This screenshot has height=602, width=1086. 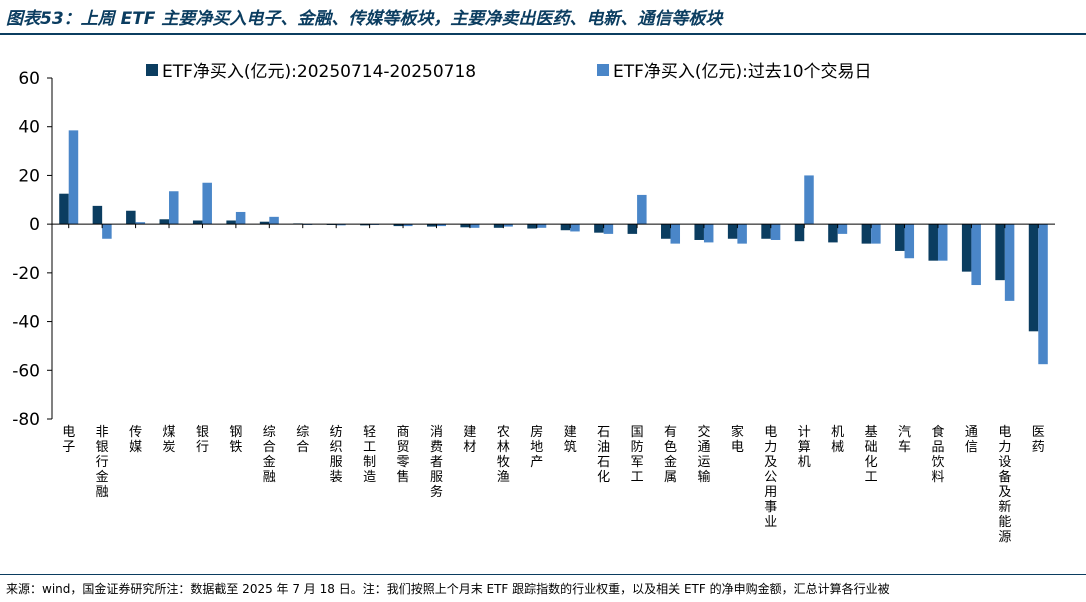 What do you see at coordinates (603, 455) in the screenshot?
I see `category-label: 石油石化` at bounding box center [603, 455].